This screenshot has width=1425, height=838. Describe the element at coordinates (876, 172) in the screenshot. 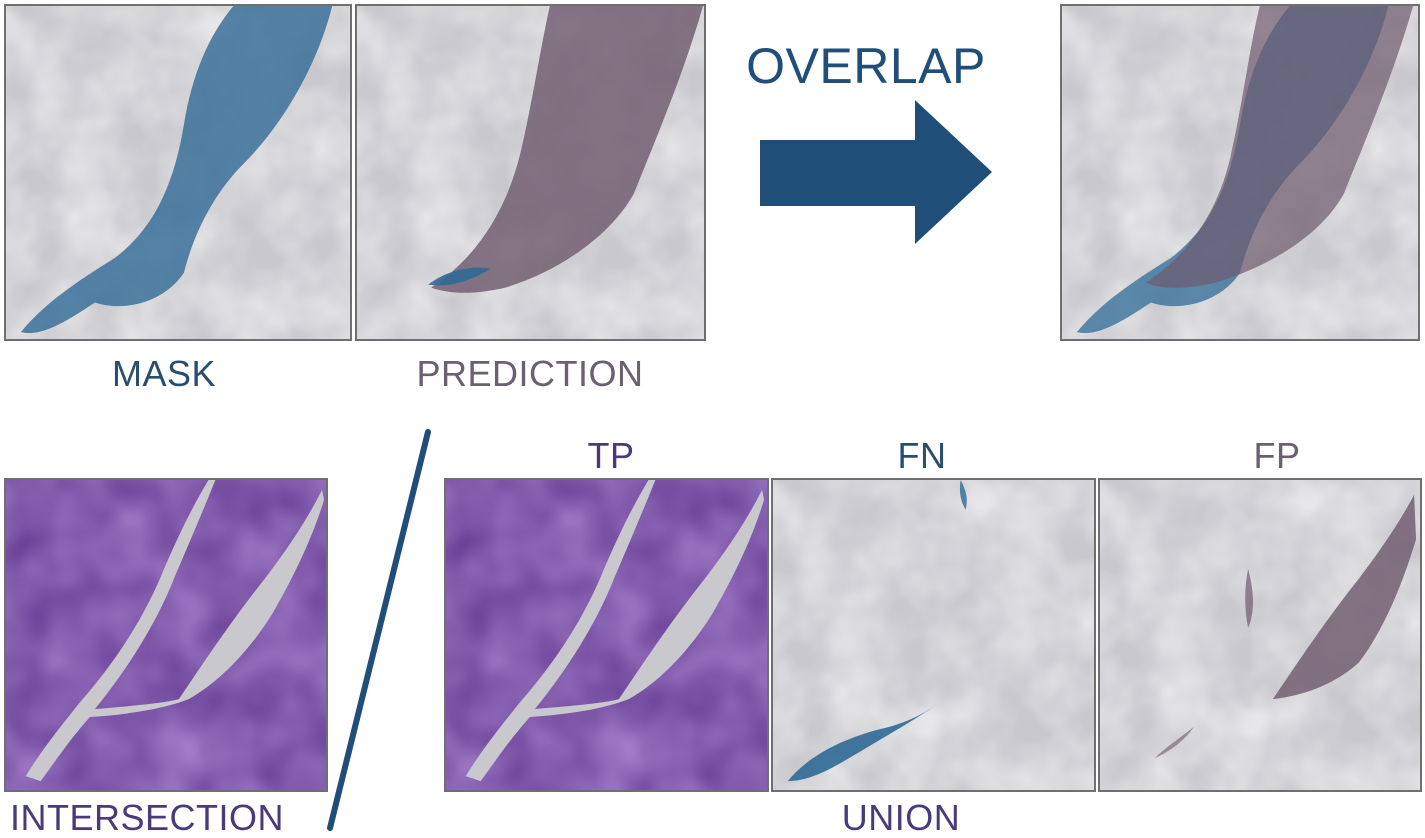

I see `overlap-arrow-icon` at that location.